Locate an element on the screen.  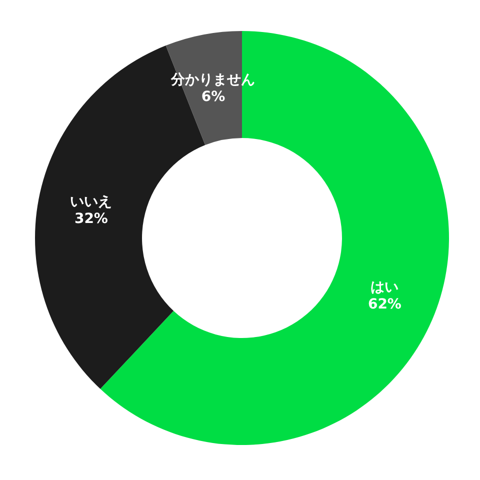
slice-label: はい is located at coordinates (384, 288).